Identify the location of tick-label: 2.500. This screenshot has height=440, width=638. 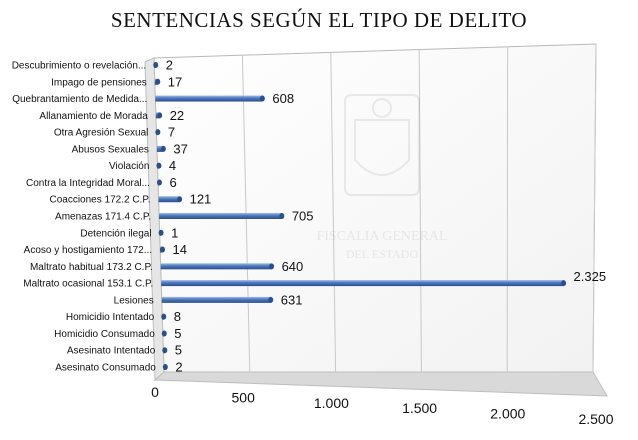
(595, 419).